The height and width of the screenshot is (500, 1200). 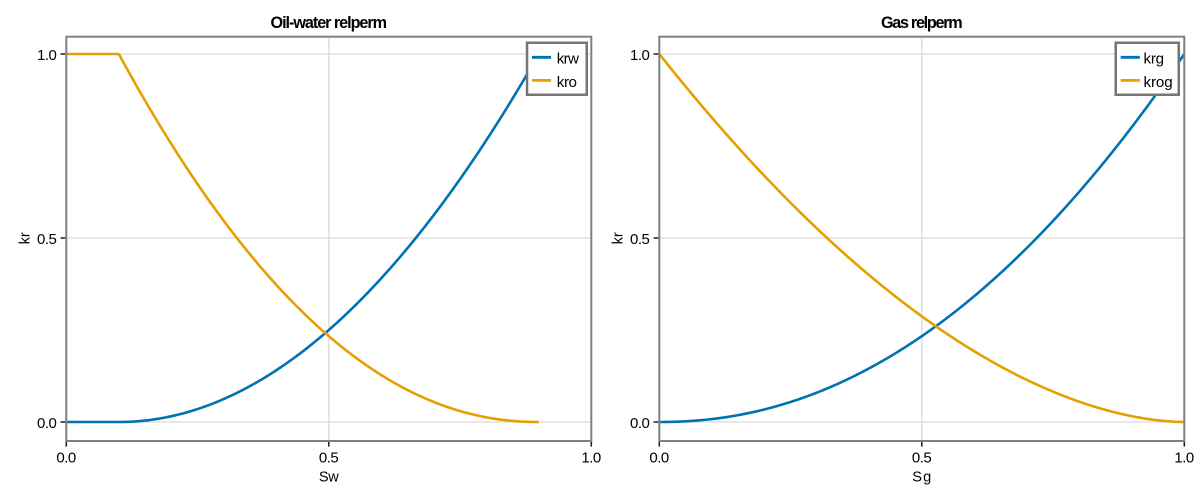 What do you see at coordinates (1158, 82) in the screenshot?
I see `svg-text: krog` at bounding box center [1158, 82].